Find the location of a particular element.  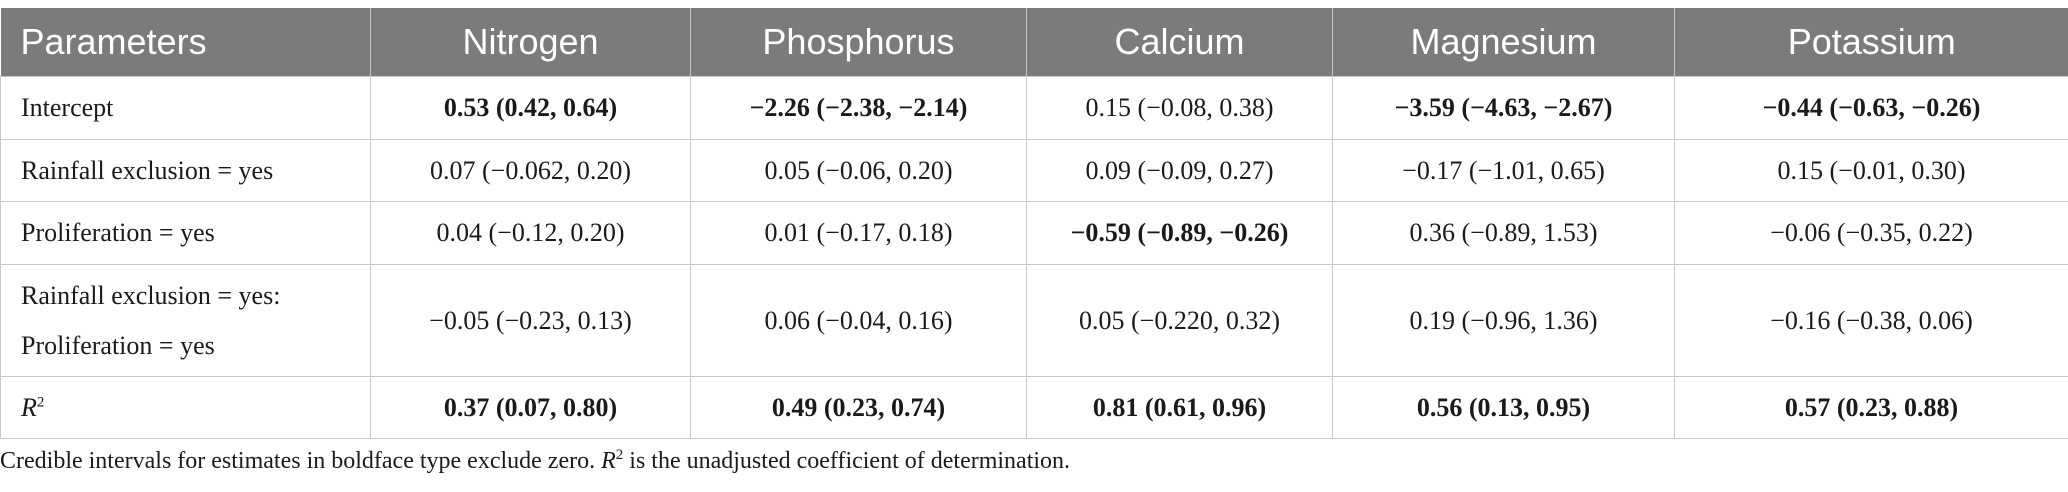

table-cell: −0.06 (−0.35, 0.22) is located at coordinates (1871, 233).